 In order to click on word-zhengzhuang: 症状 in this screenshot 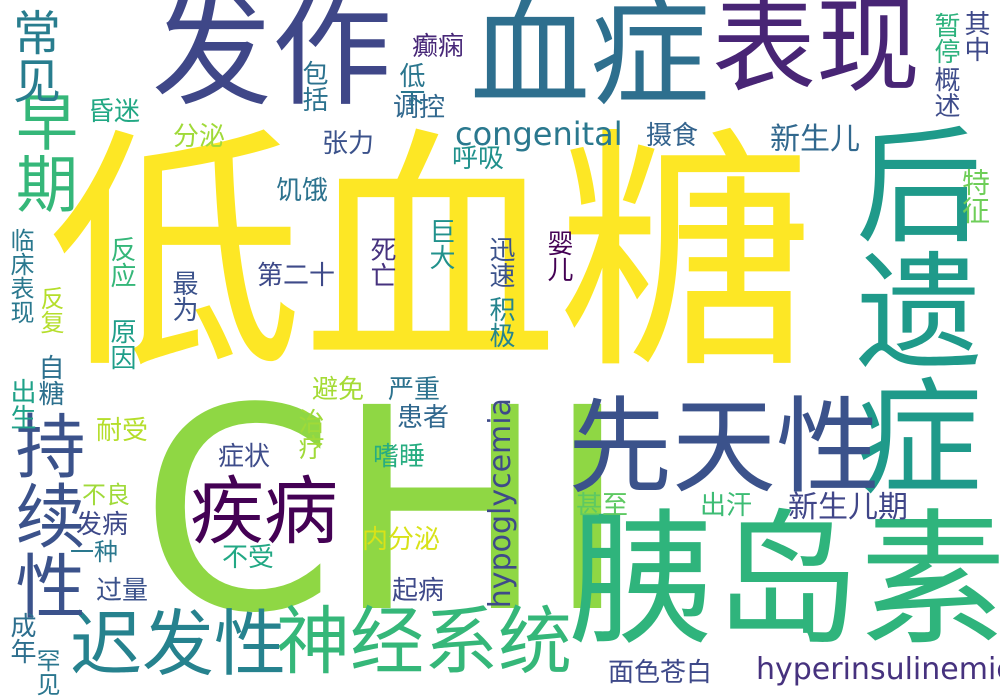, I will do `click(244, 457)`.